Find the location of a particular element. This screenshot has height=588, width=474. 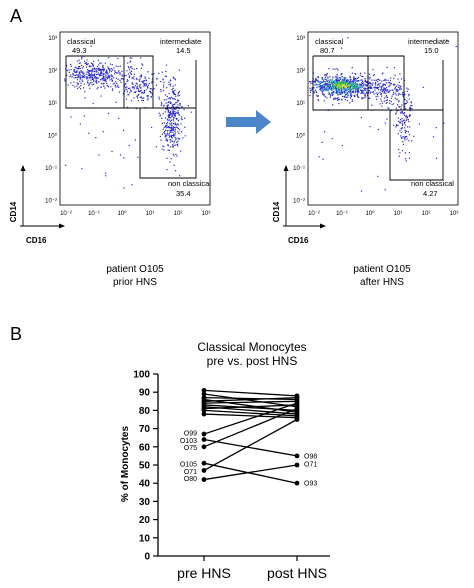

y-tick-label: 40 is located at coordinates (145, 484).